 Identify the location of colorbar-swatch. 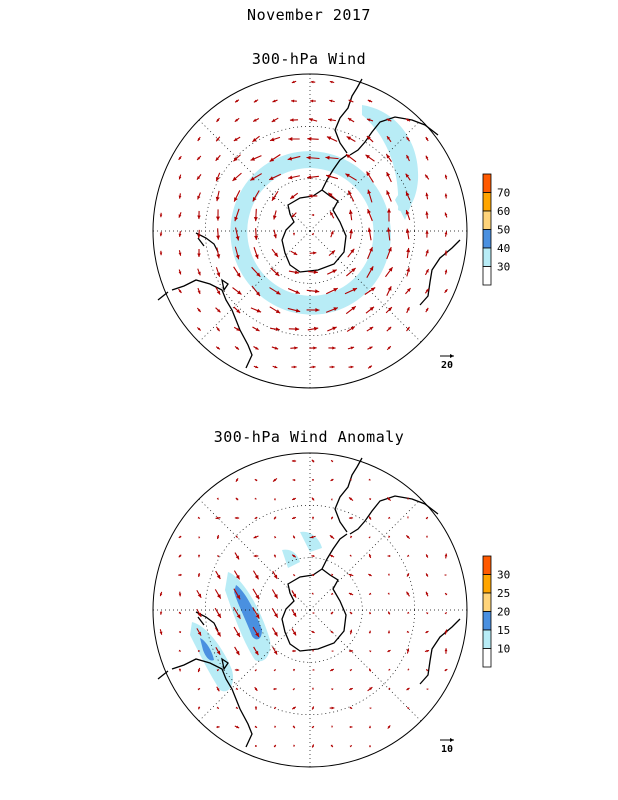
(487, 584).